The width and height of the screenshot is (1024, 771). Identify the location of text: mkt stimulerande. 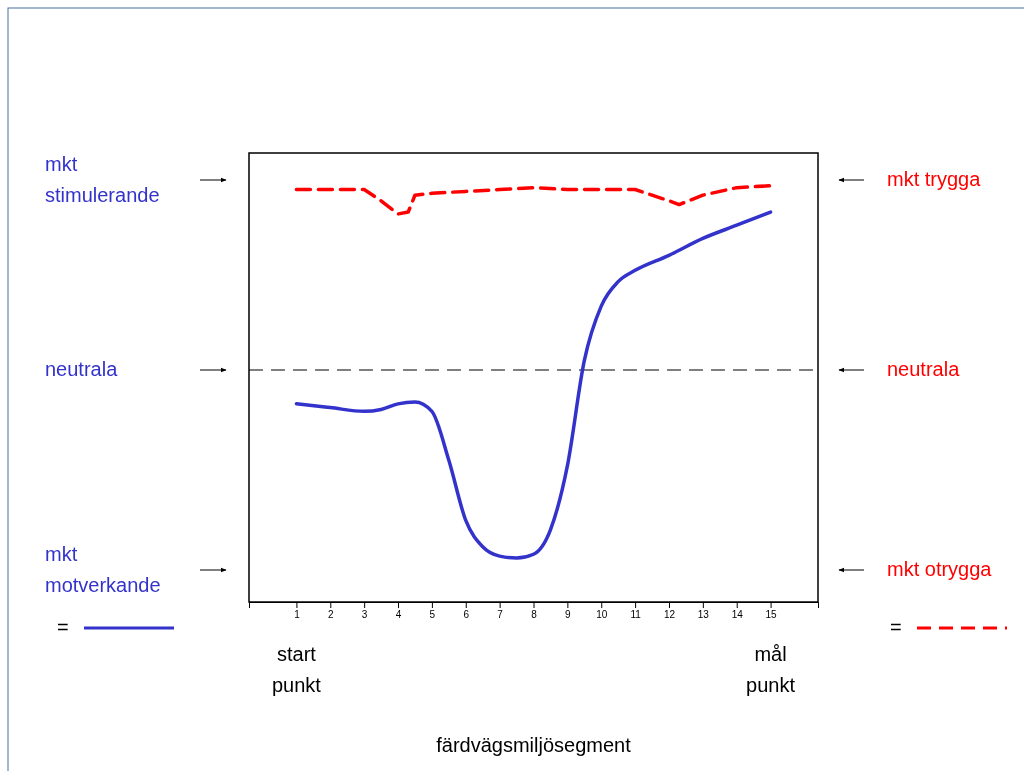
(102, 179).